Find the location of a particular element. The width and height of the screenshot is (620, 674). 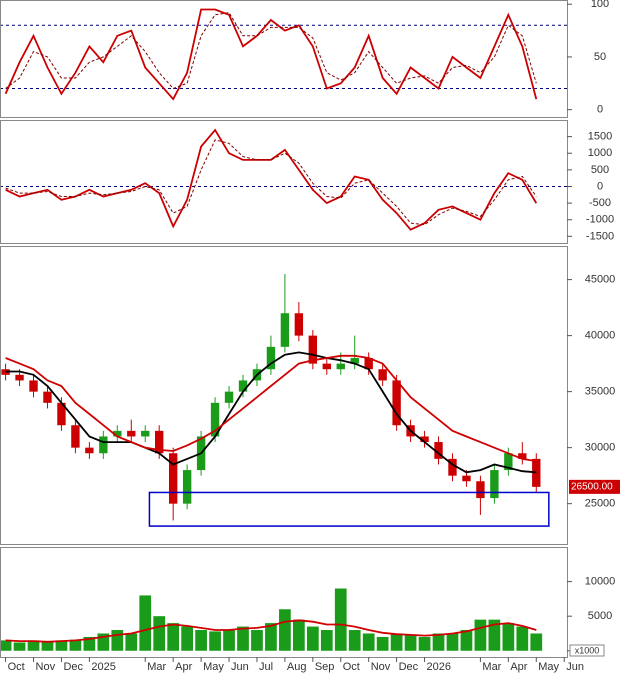

y-tick-label: 1000 is located at coordinates (600, 153).